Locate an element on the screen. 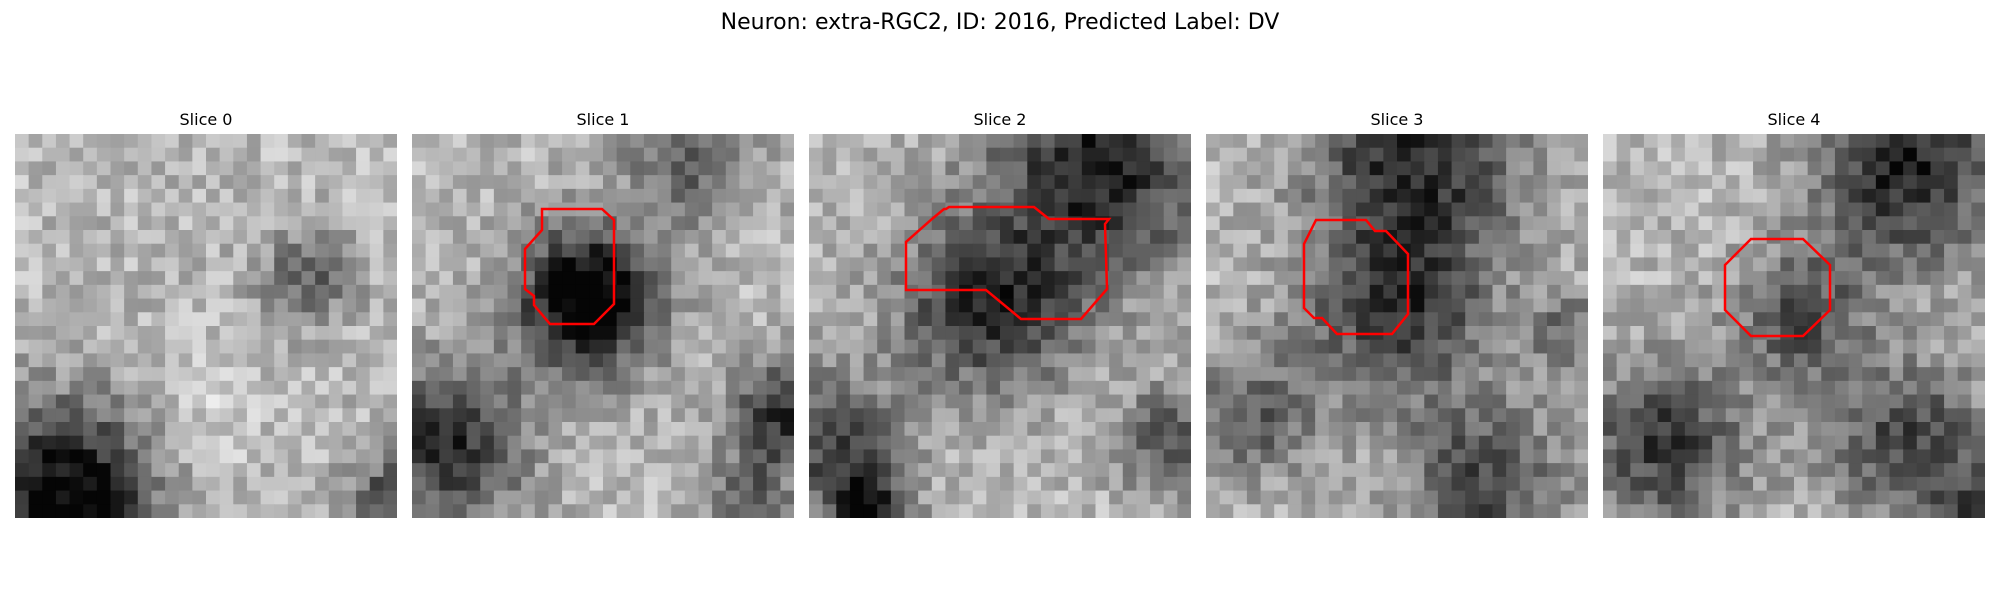  slice-title: Slice 4 is located at coordinates (1794, 119).